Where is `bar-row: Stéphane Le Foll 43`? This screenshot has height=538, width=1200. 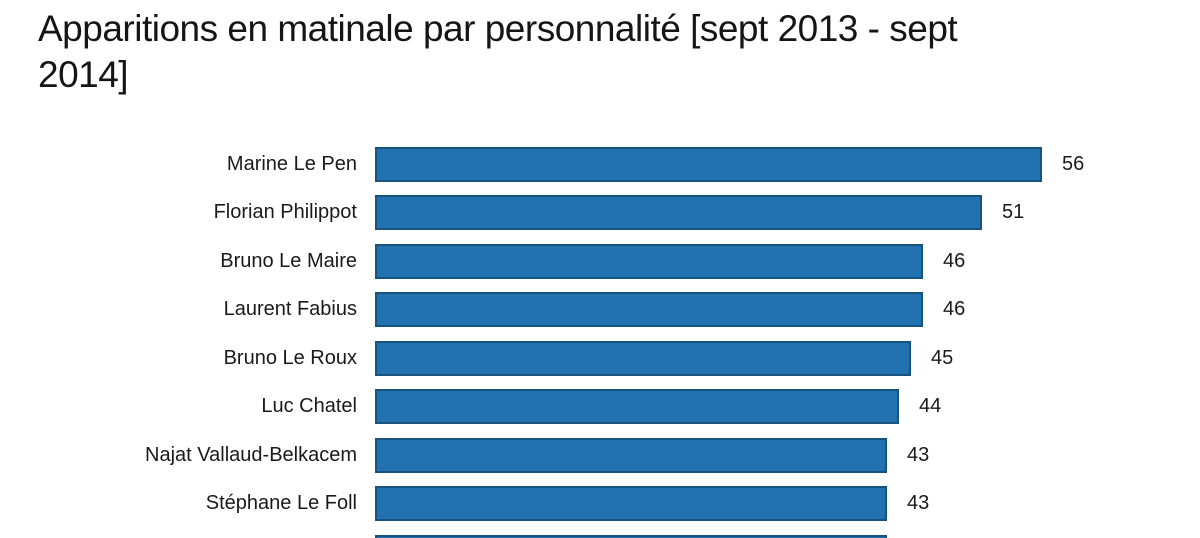
bar-row: Stéphane Le Foll 43 is located at coordinates (600, 504).